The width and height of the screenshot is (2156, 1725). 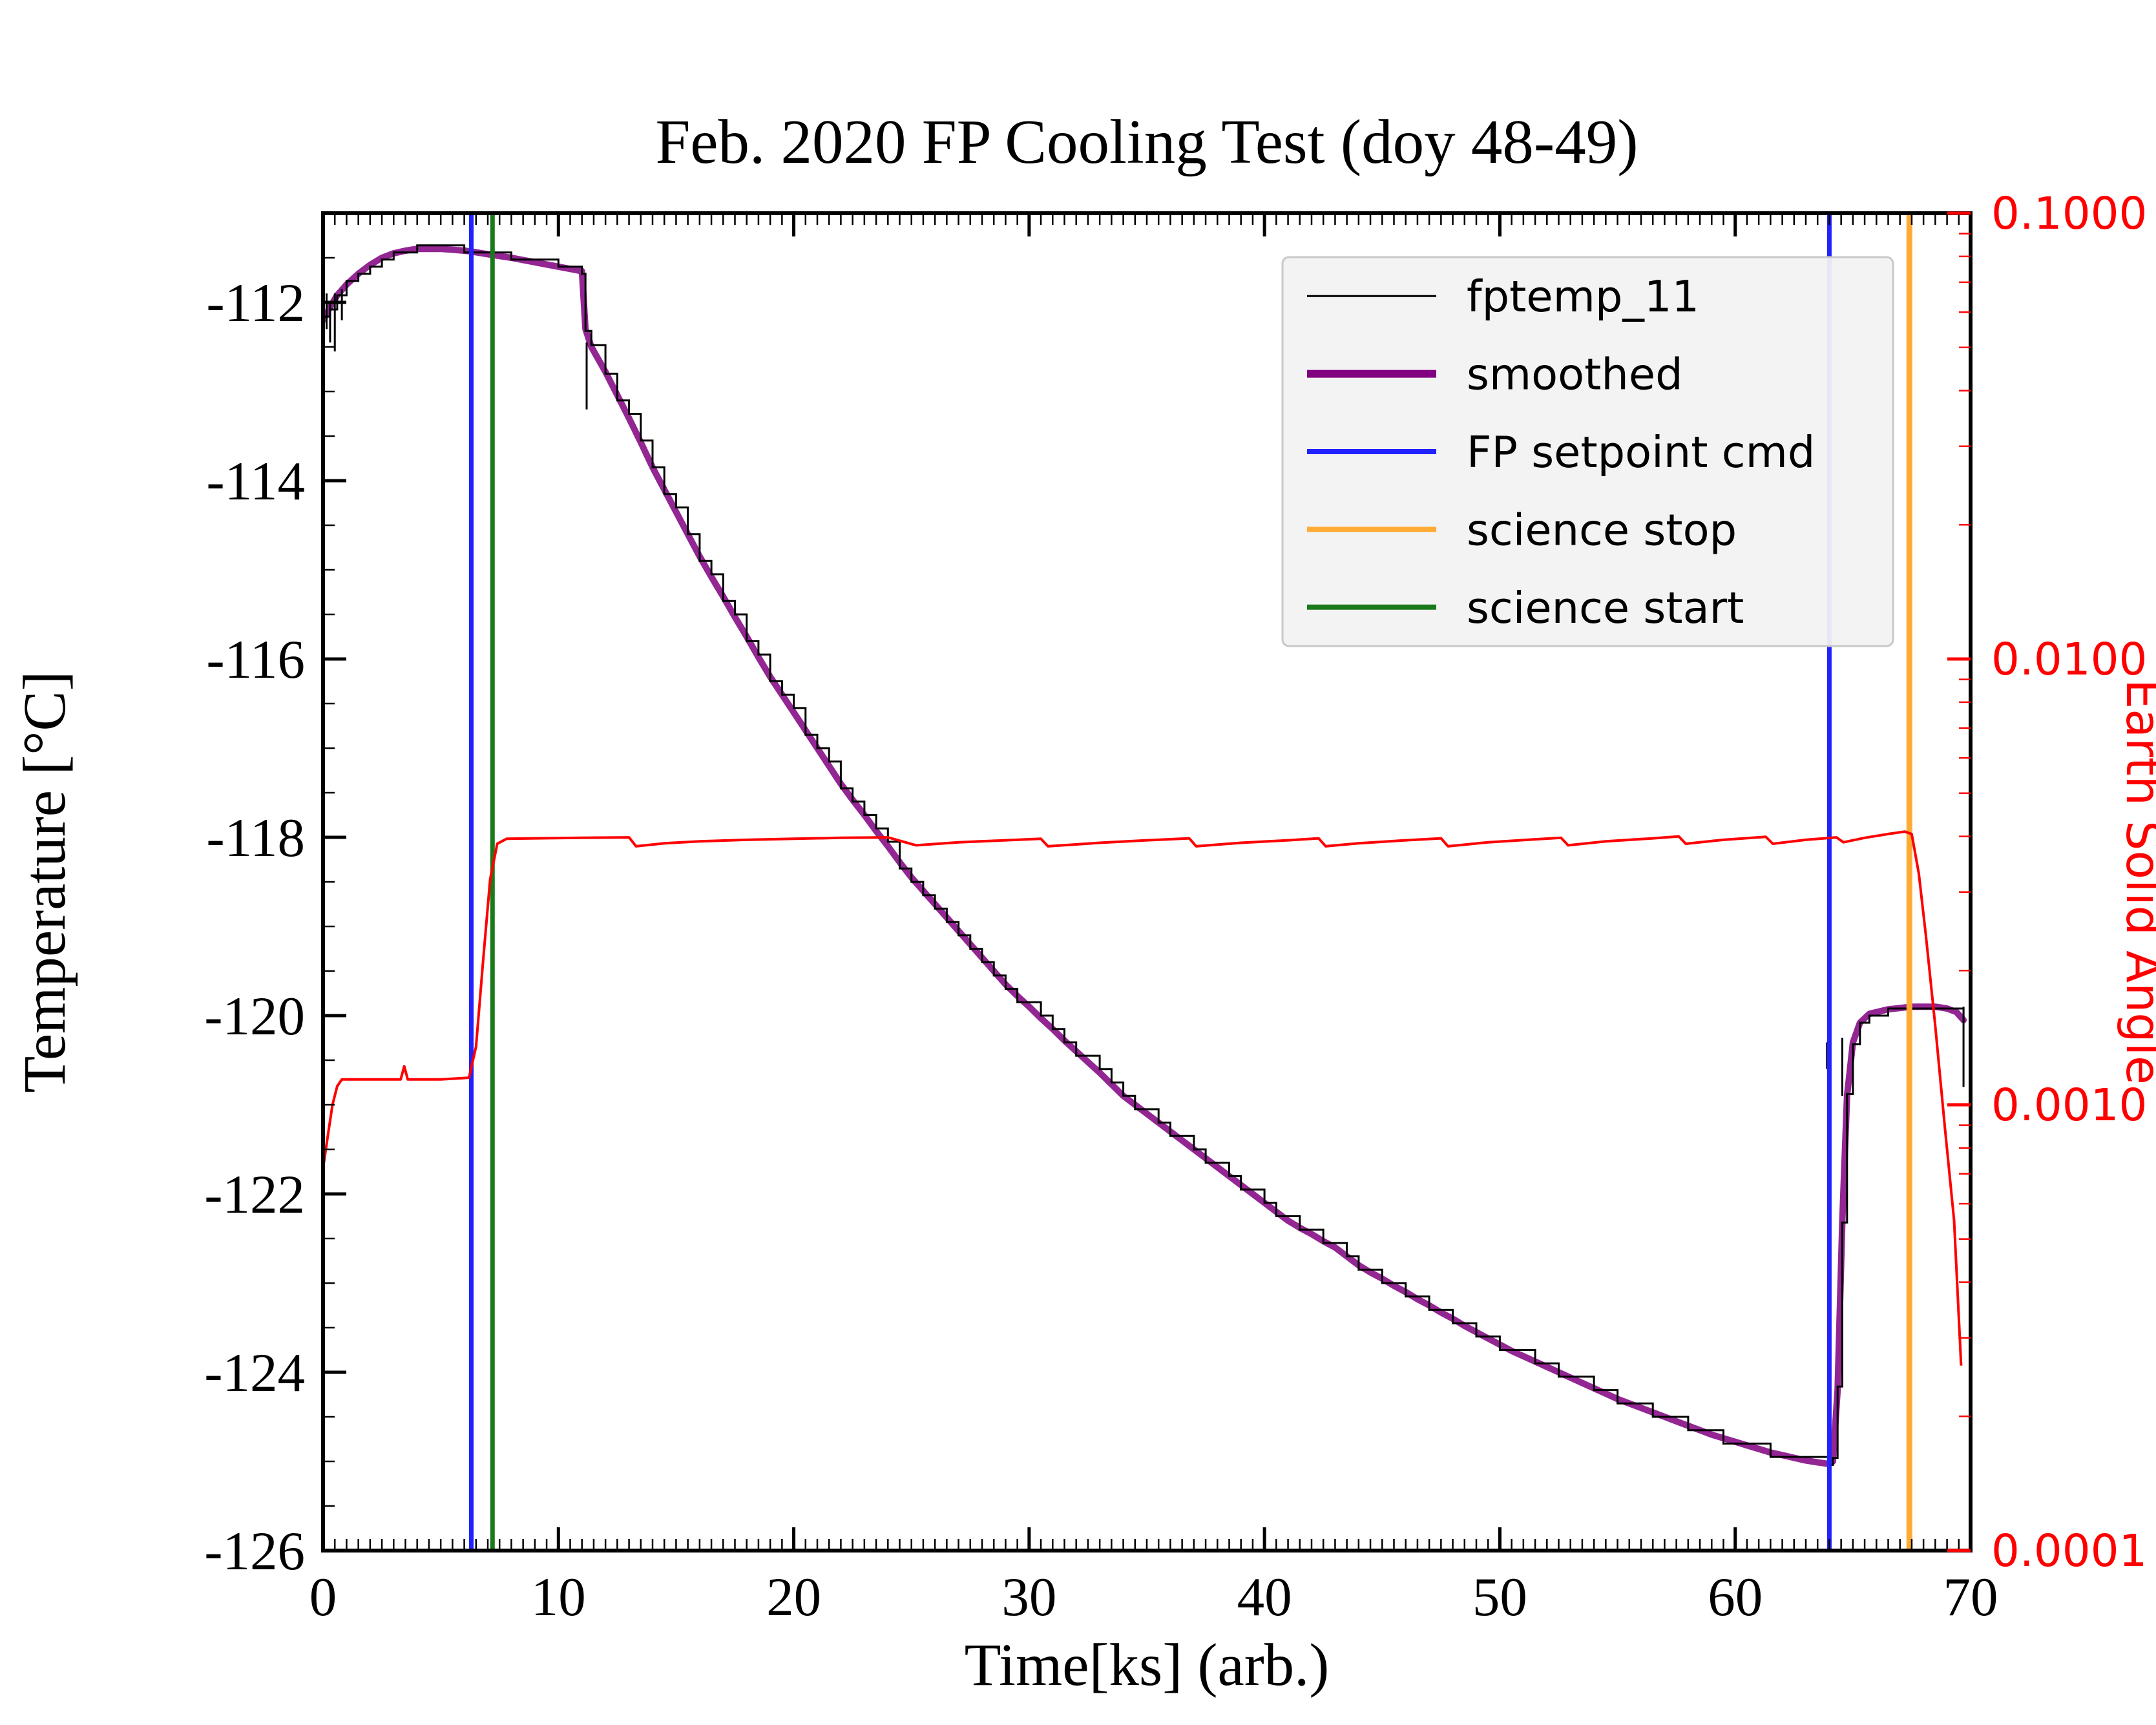 I want to click on legend-box, so click(x=1587, y=451).